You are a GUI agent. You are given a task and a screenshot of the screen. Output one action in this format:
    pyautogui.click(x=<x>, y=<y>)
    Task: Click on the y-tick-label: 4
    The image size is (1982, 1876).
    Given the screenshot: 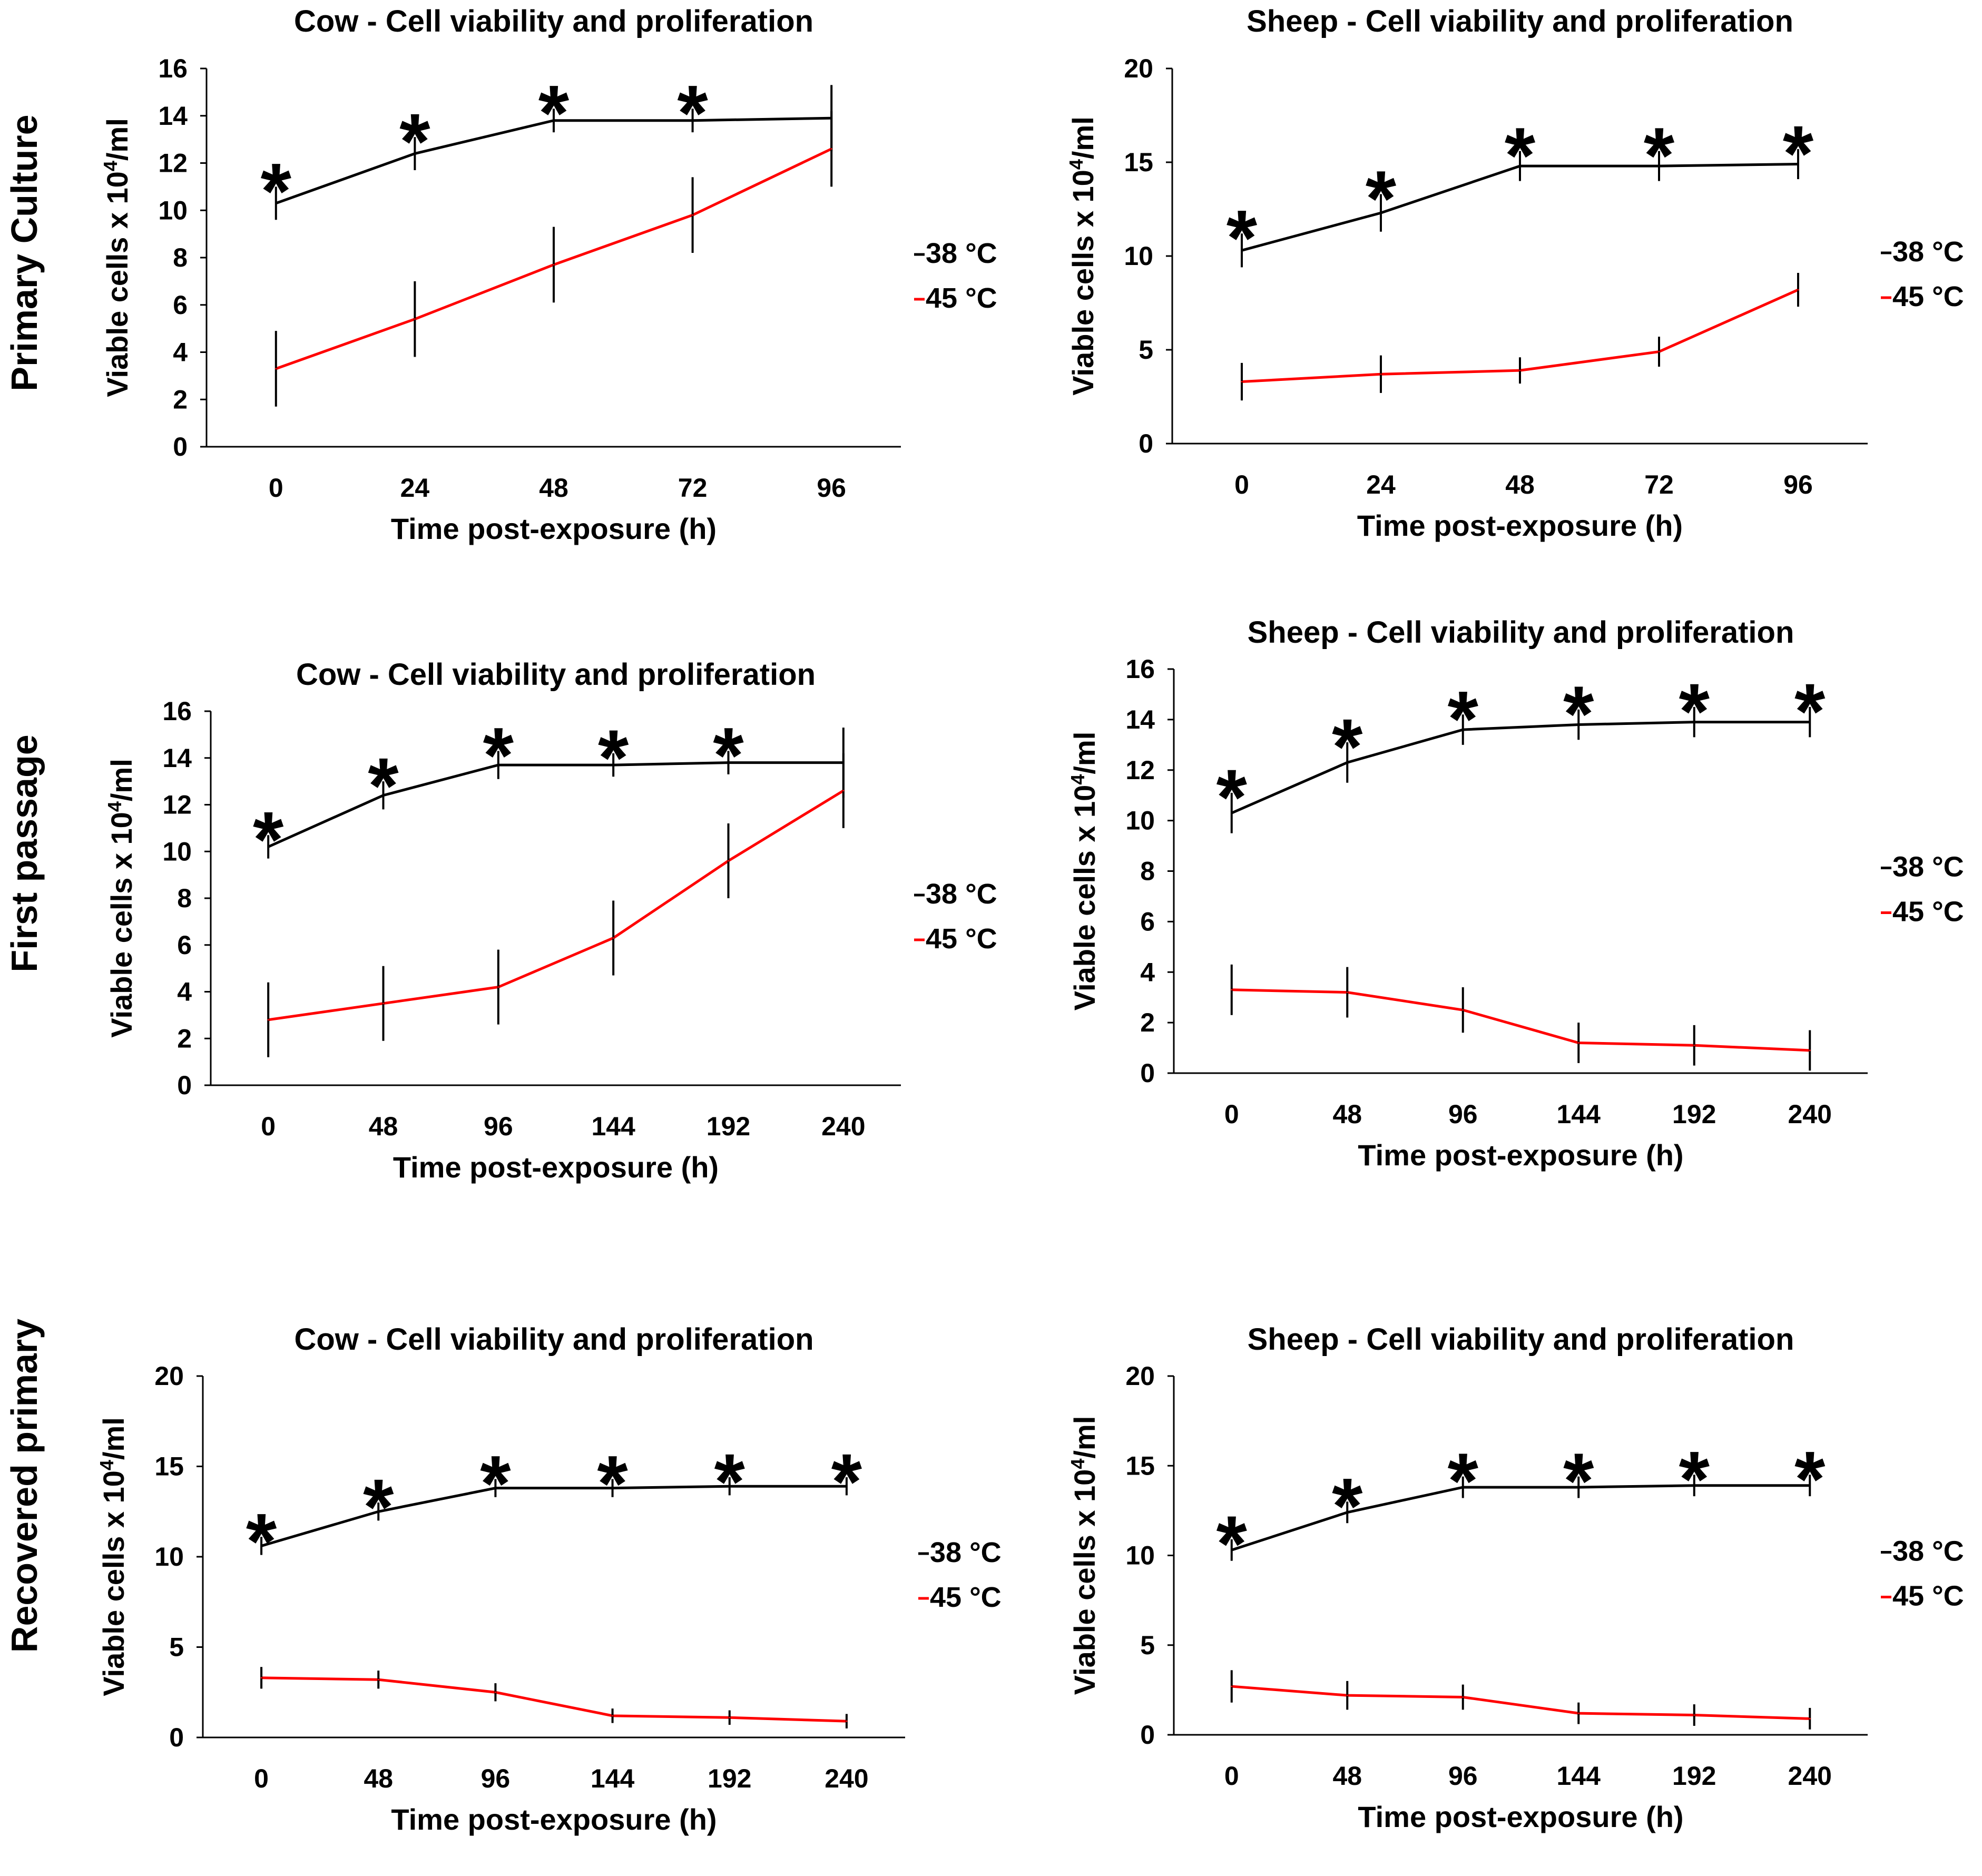 What is the action you would take?
    pyautogui.click(x=1147, y=972)
    